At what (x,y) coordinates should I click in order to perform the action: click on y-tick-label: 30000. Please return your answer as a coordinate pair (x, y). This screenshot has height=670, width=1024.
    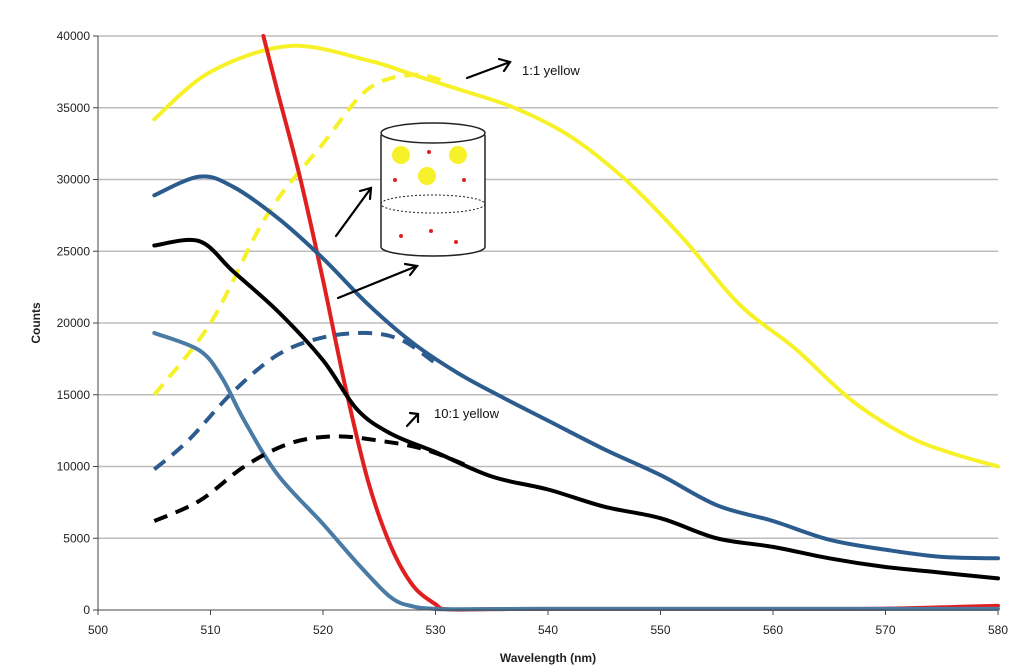
    Looking at the image, I should click on (74, 180).